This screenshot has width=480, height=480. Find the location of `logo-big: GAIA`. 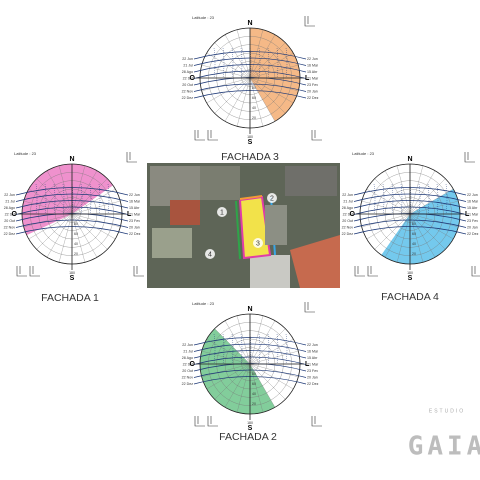

logo-big: GAIA is located at coordinates (444, 447).